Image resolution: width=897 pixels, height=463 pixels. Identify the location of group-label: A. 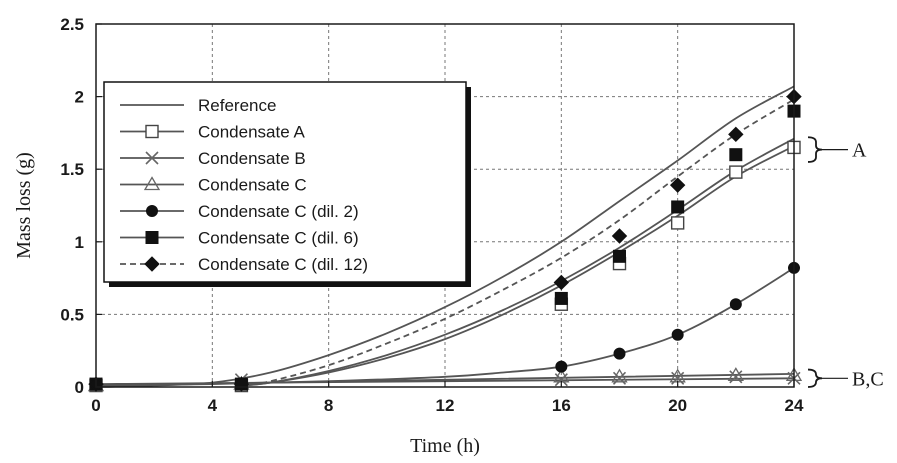
(859, 151).